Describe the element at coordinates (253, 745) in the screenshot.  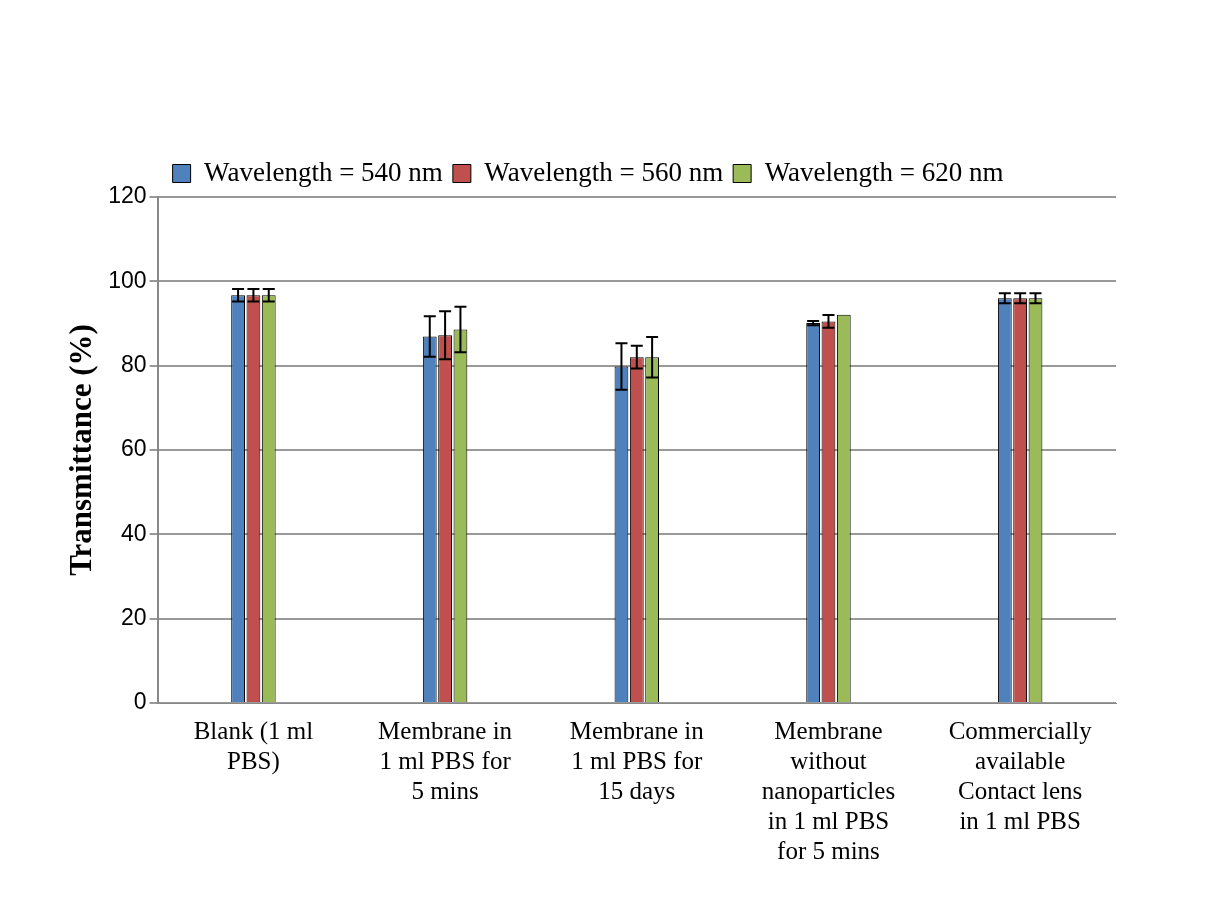
I see `x-tick-label: Blank (1 ml PBS)` at that location.